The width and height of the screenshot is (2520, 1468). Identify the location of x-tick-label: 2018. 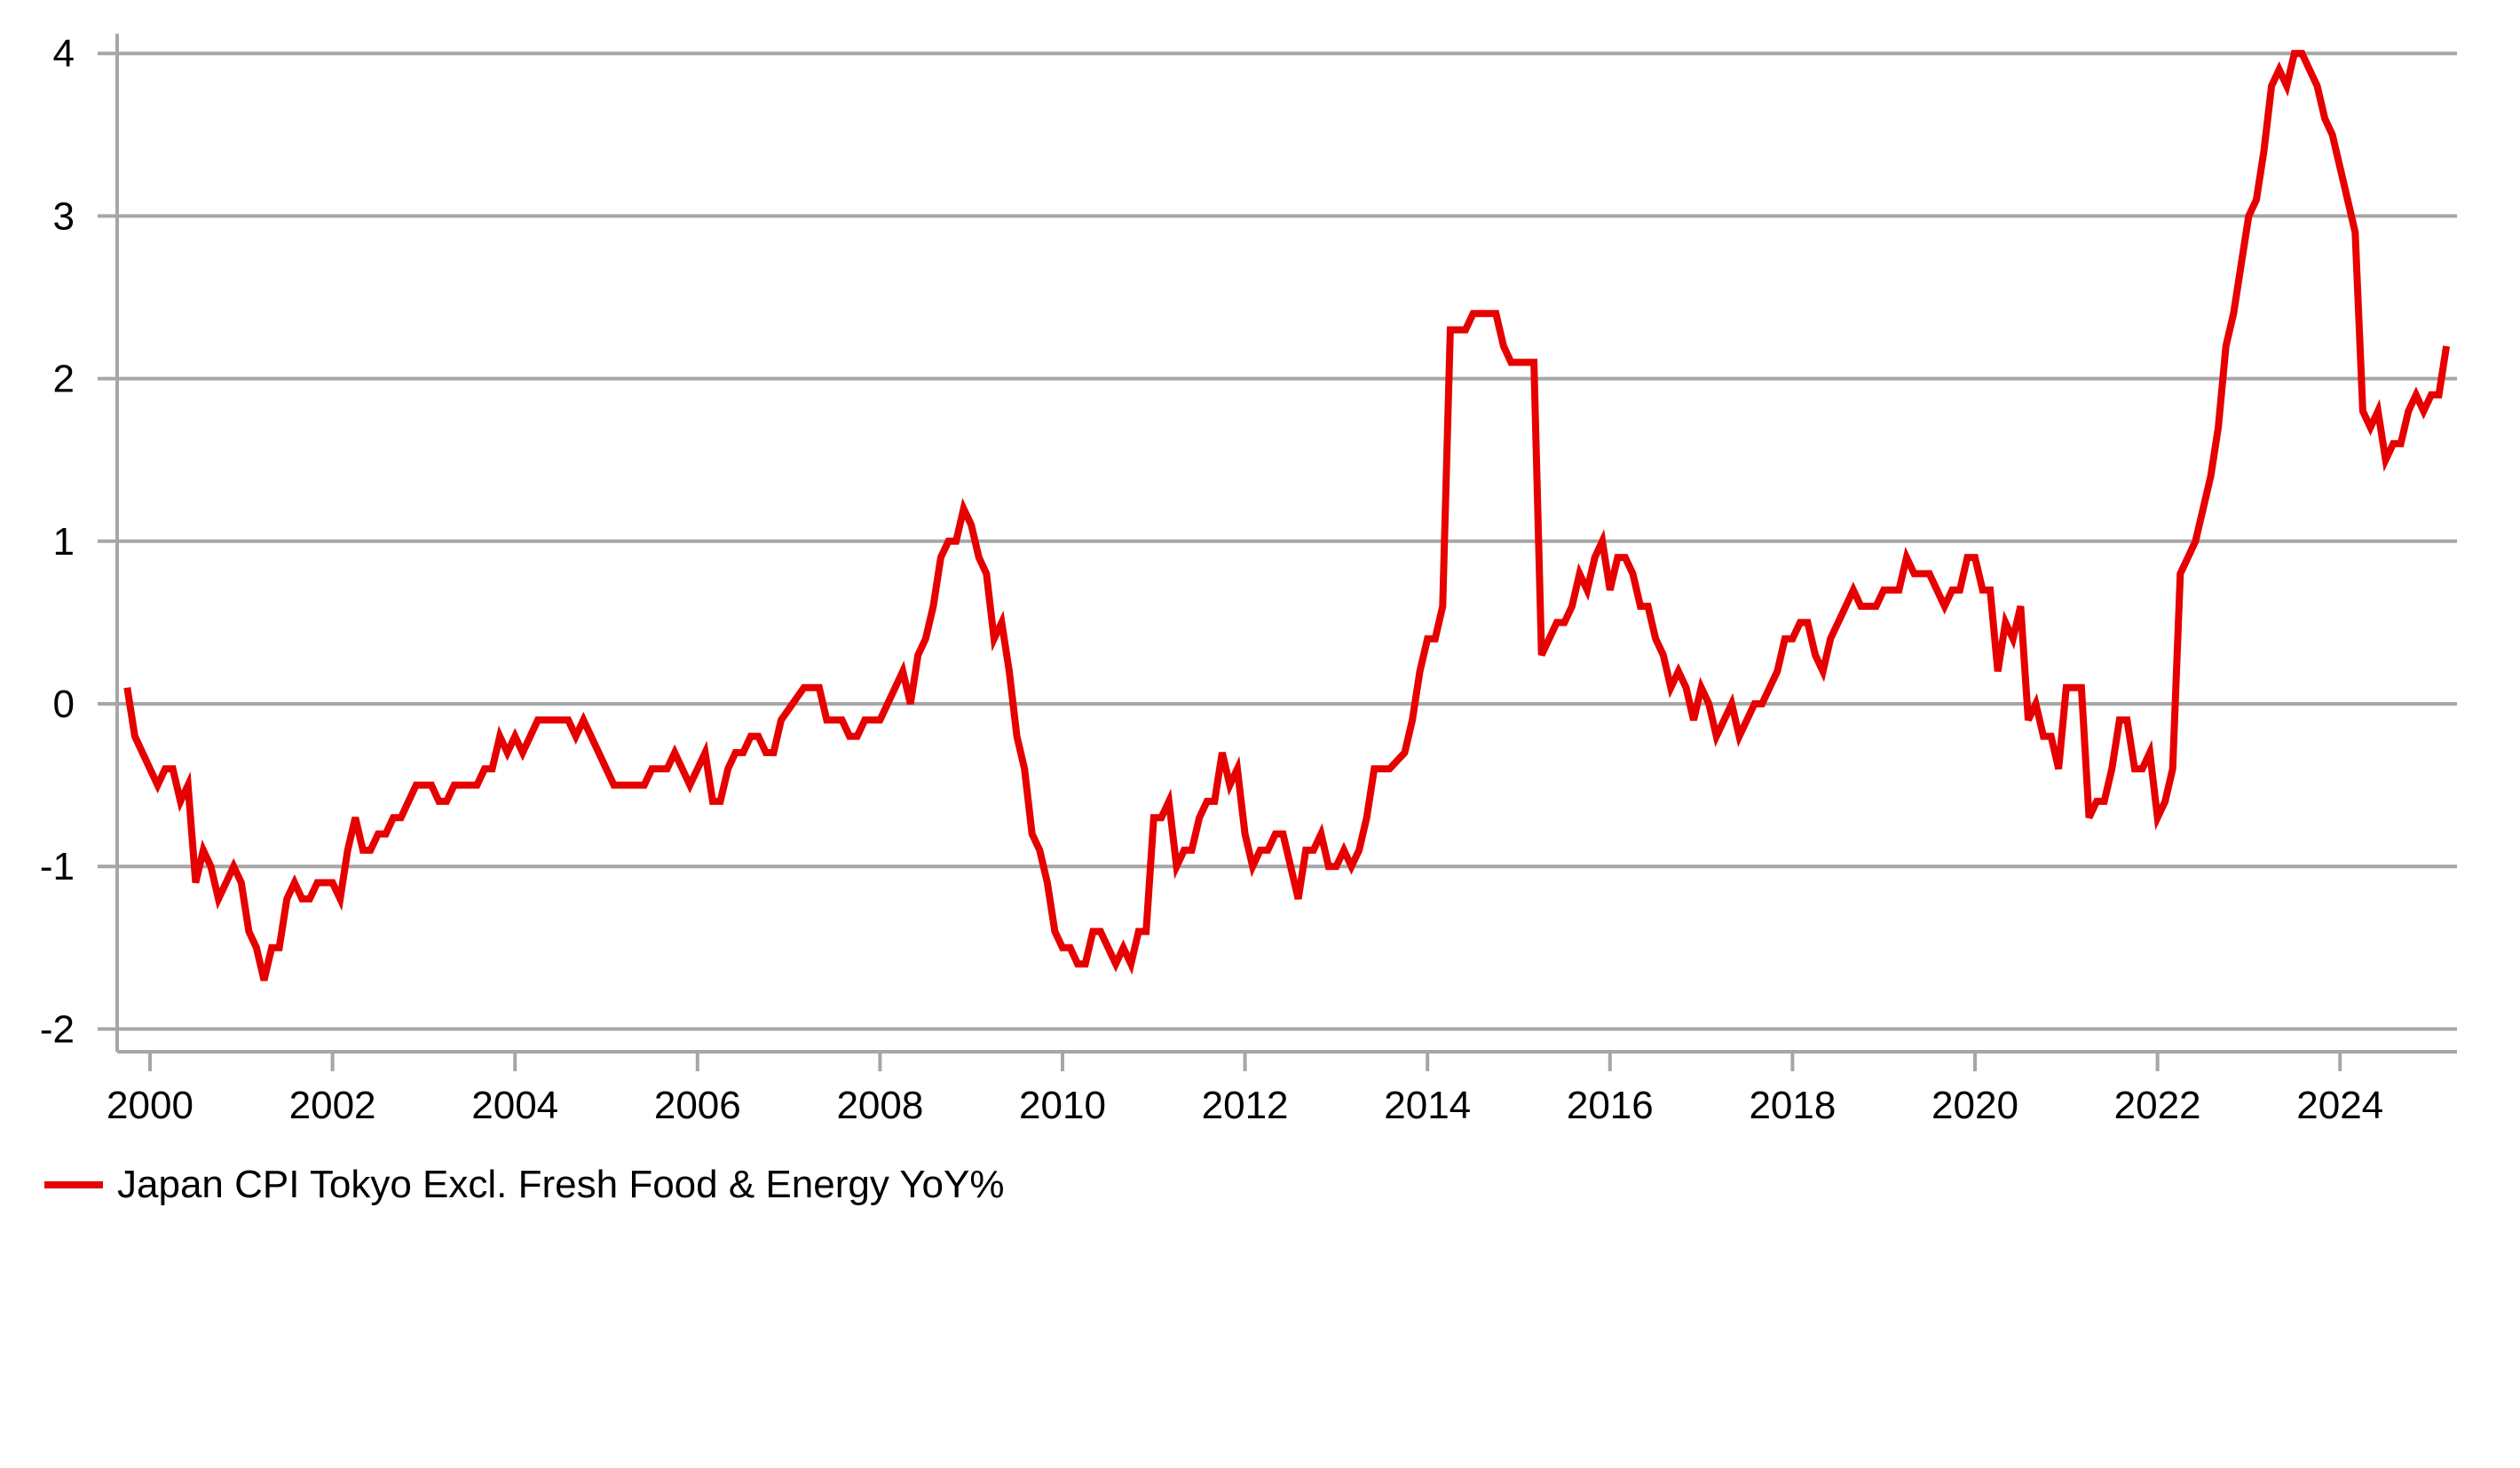
(1792, 1105).